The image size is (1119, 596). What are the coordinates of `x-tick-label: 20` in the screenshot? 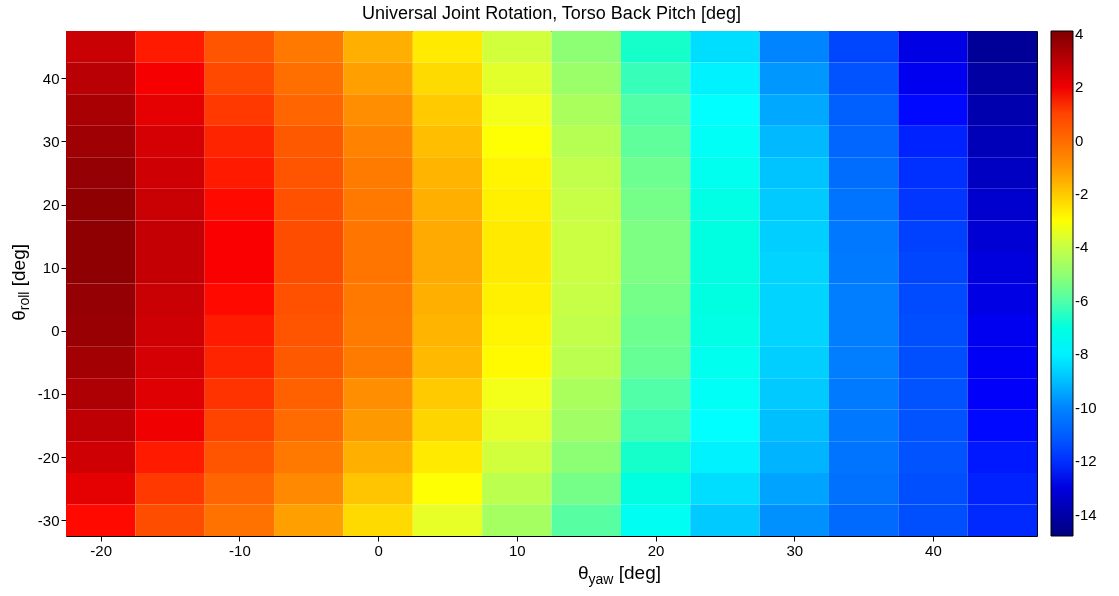 It's located at (656, 550).